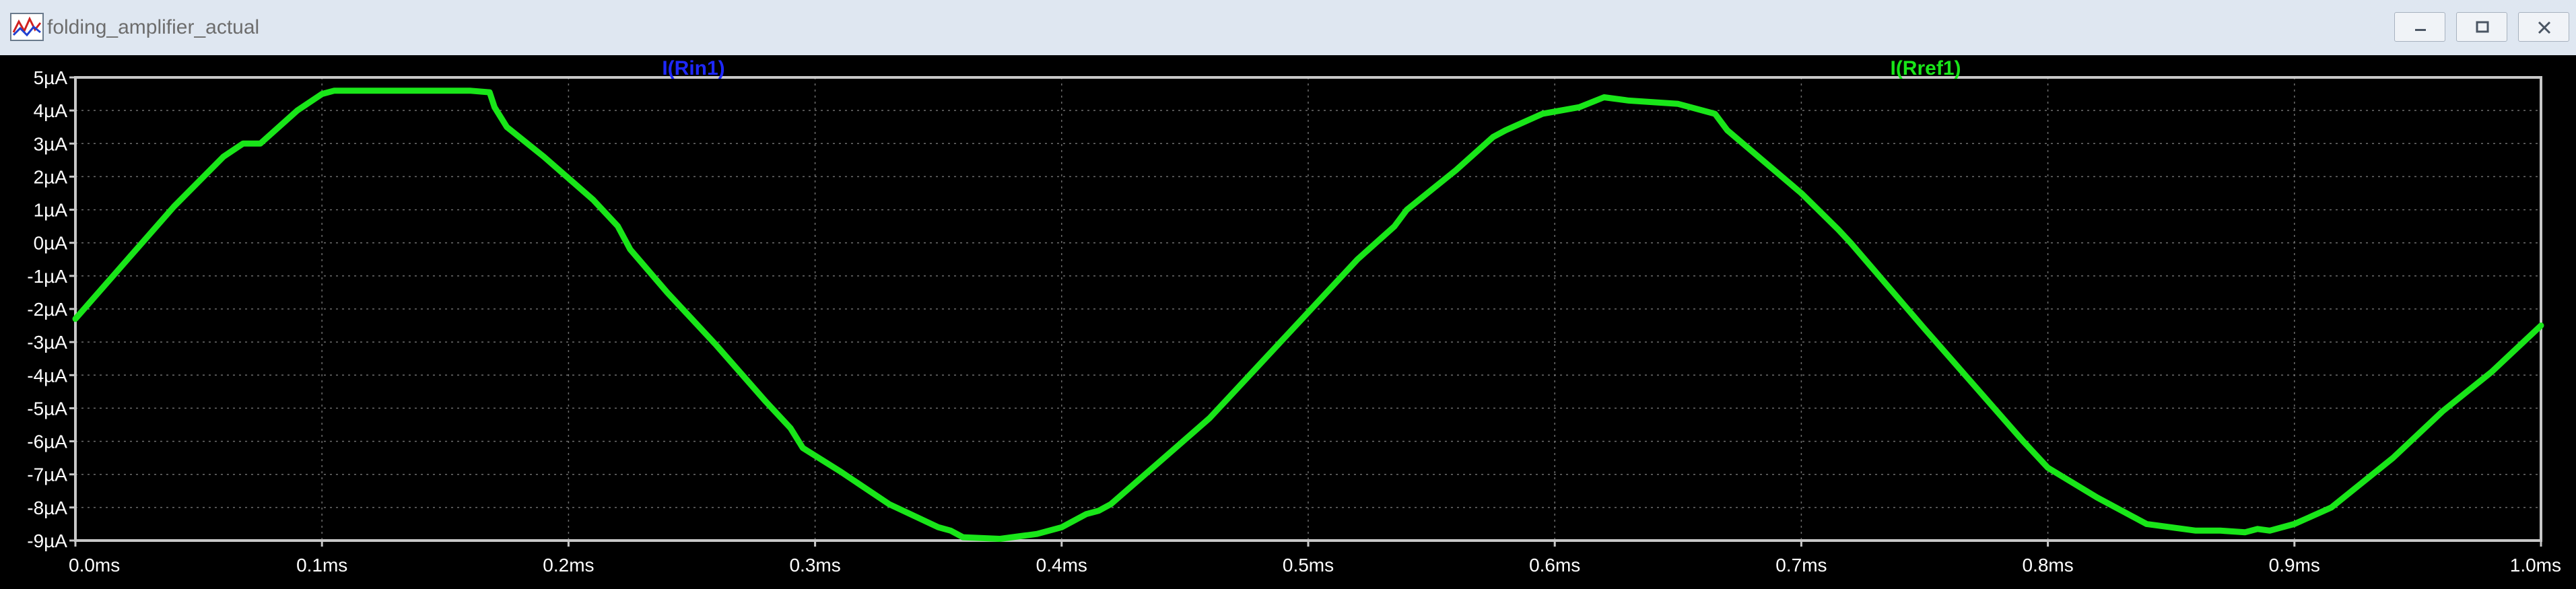 The image size is (2576, 589). What do you see at coordinates (47, 375) in the screenshot?
I see `y-tick-label: -4µA` at bounding box center [47, 375].